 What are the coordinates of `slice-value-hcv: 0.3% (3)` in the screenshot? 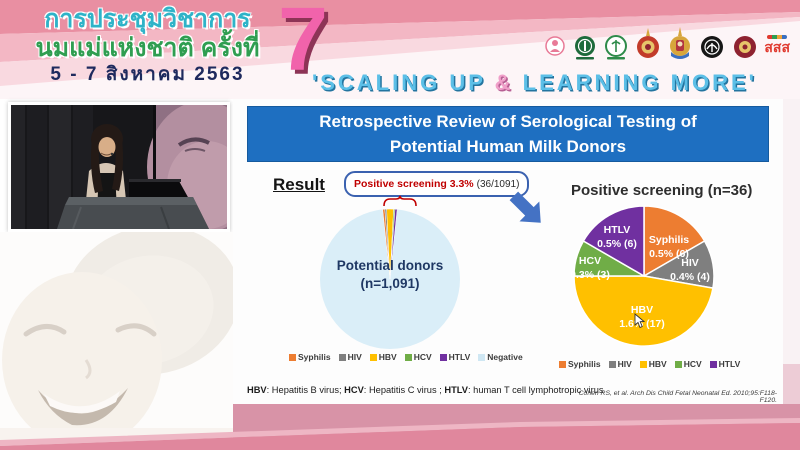 It's located at (590, 275).